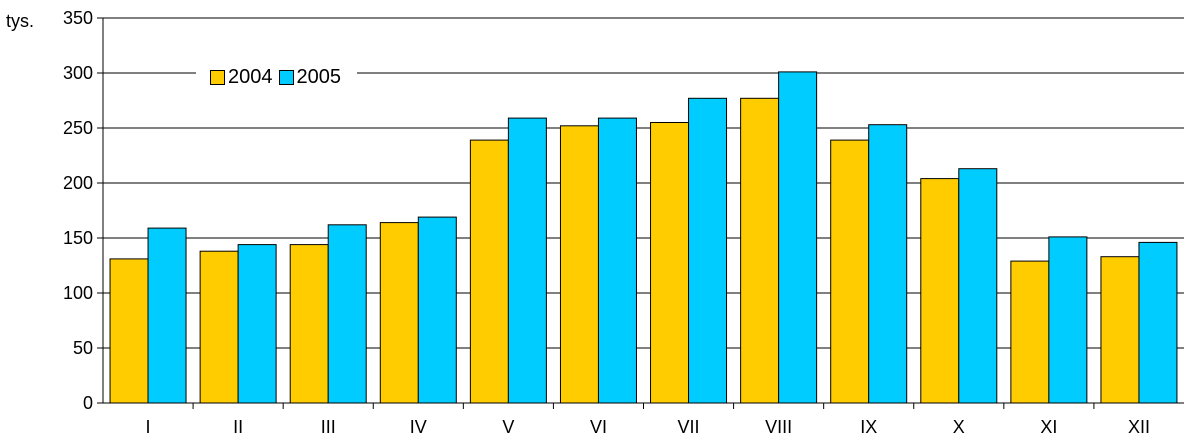  Describe the element at coordinates (83, 348) in the screenshot. I see `y-tick-label: 50` at that location.